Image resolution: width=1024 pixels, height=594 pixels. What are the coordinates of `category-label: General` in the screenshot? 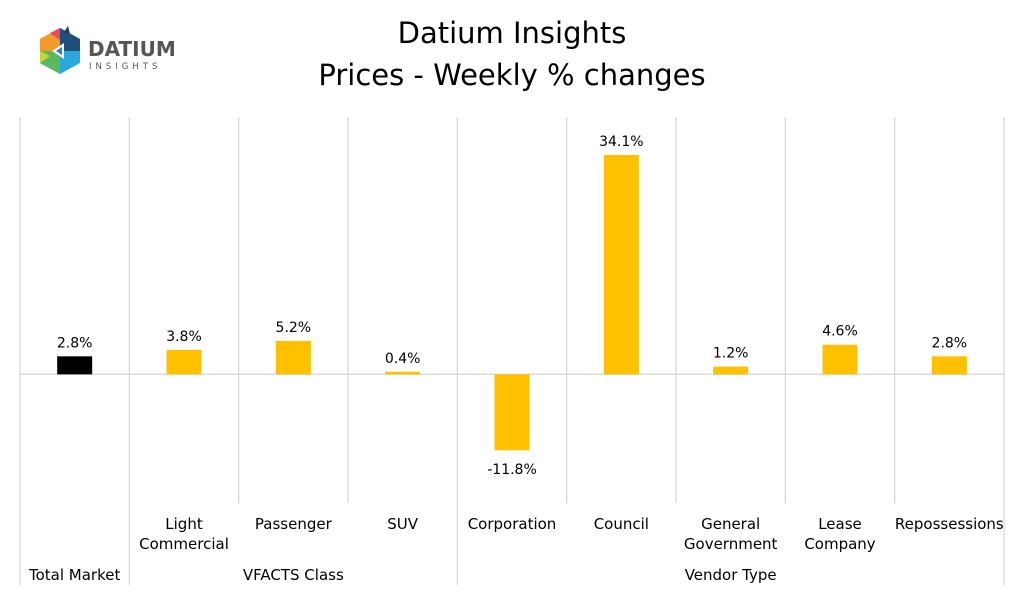 It's located at (730, 524).